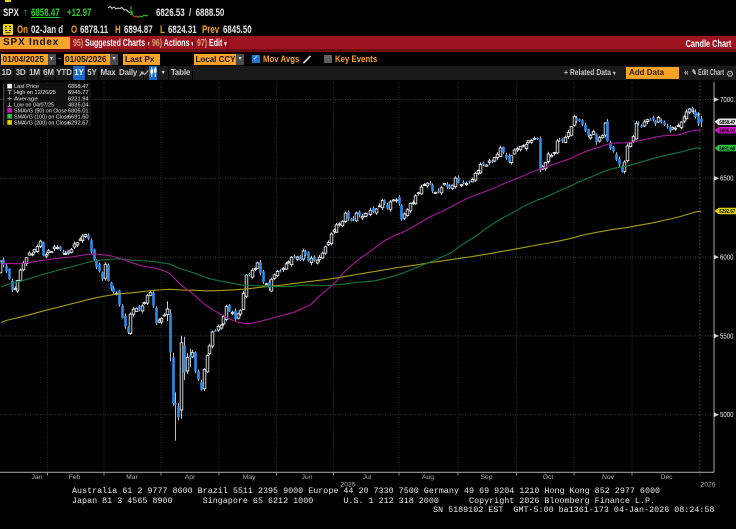 The height and width of the screenshot is (529, 736). Describe the element at coordinates (27, 87) in the screenshot. I see `svg-text: Last Price` at that location.